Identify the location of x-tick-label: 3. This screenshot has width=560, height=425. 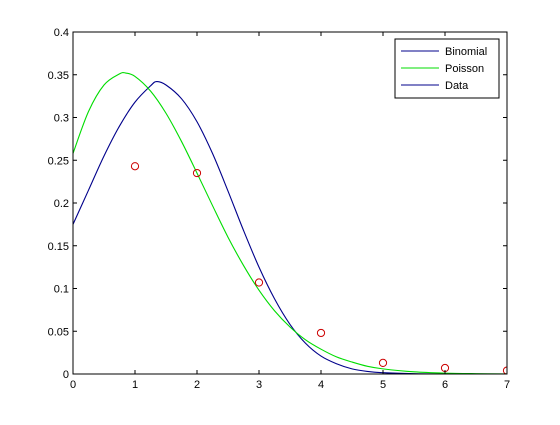
(259, 385).